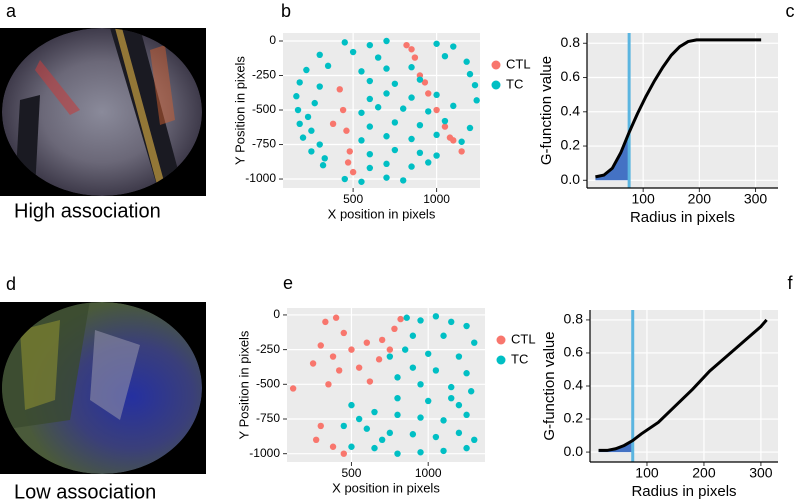 Image resolution: width=800 pixels, height=504 pixels. Describe the element at coordinates (103, 388) in the screenshot. I see `micrograph-d` at that location.